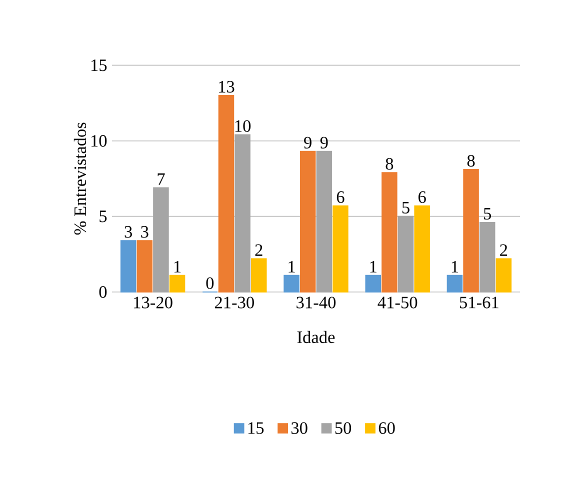  Describe the element at coordinates (234, 302) in the screenshot. I see `x-tick-label: 21-30` at that location.